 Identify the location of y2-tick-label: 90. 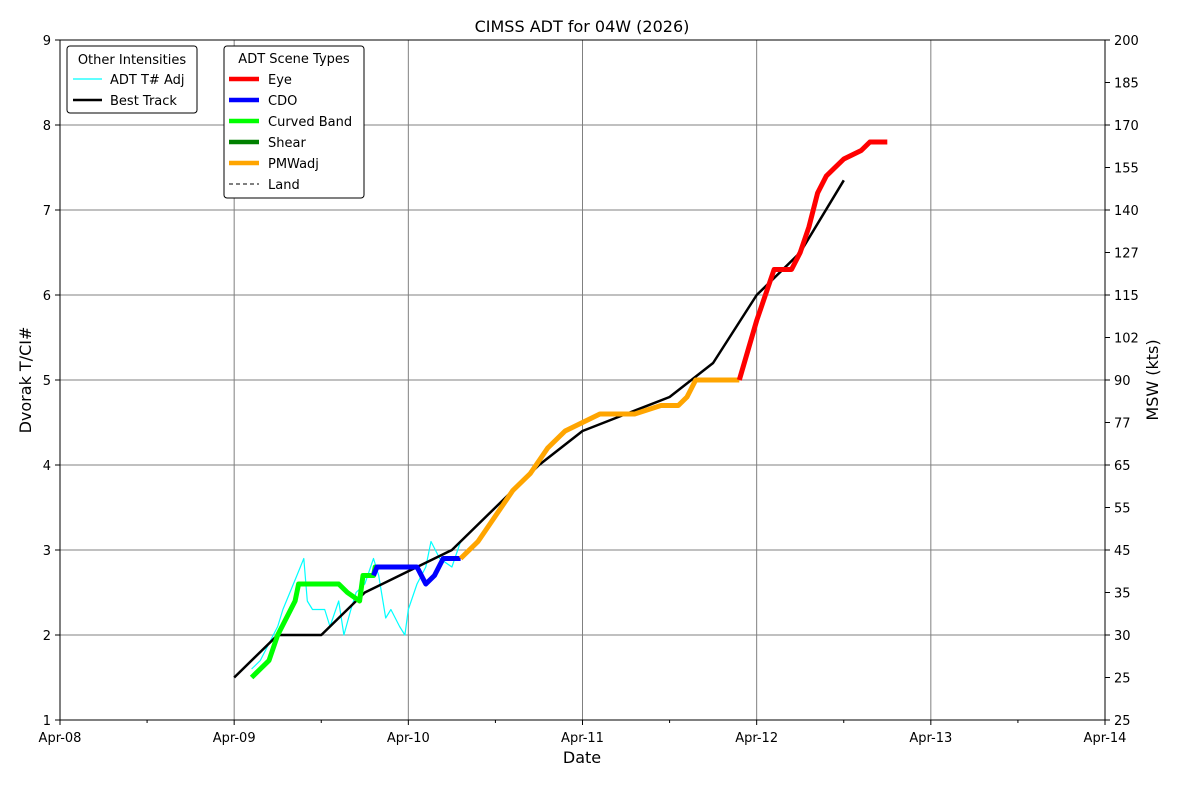
(1122, 381).